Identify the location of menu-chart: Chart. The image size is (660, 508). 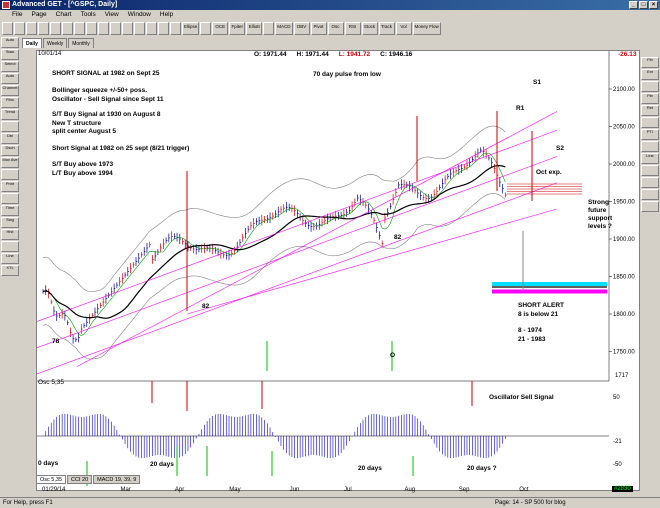
(63, 14).